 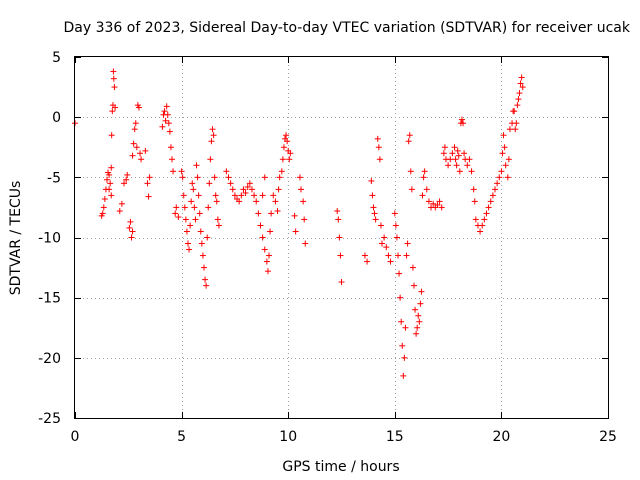 What do you see at coordinates (49, 359) in the screenshot?
I see `y-tick-label: -20` at bounding box center [49, 359].